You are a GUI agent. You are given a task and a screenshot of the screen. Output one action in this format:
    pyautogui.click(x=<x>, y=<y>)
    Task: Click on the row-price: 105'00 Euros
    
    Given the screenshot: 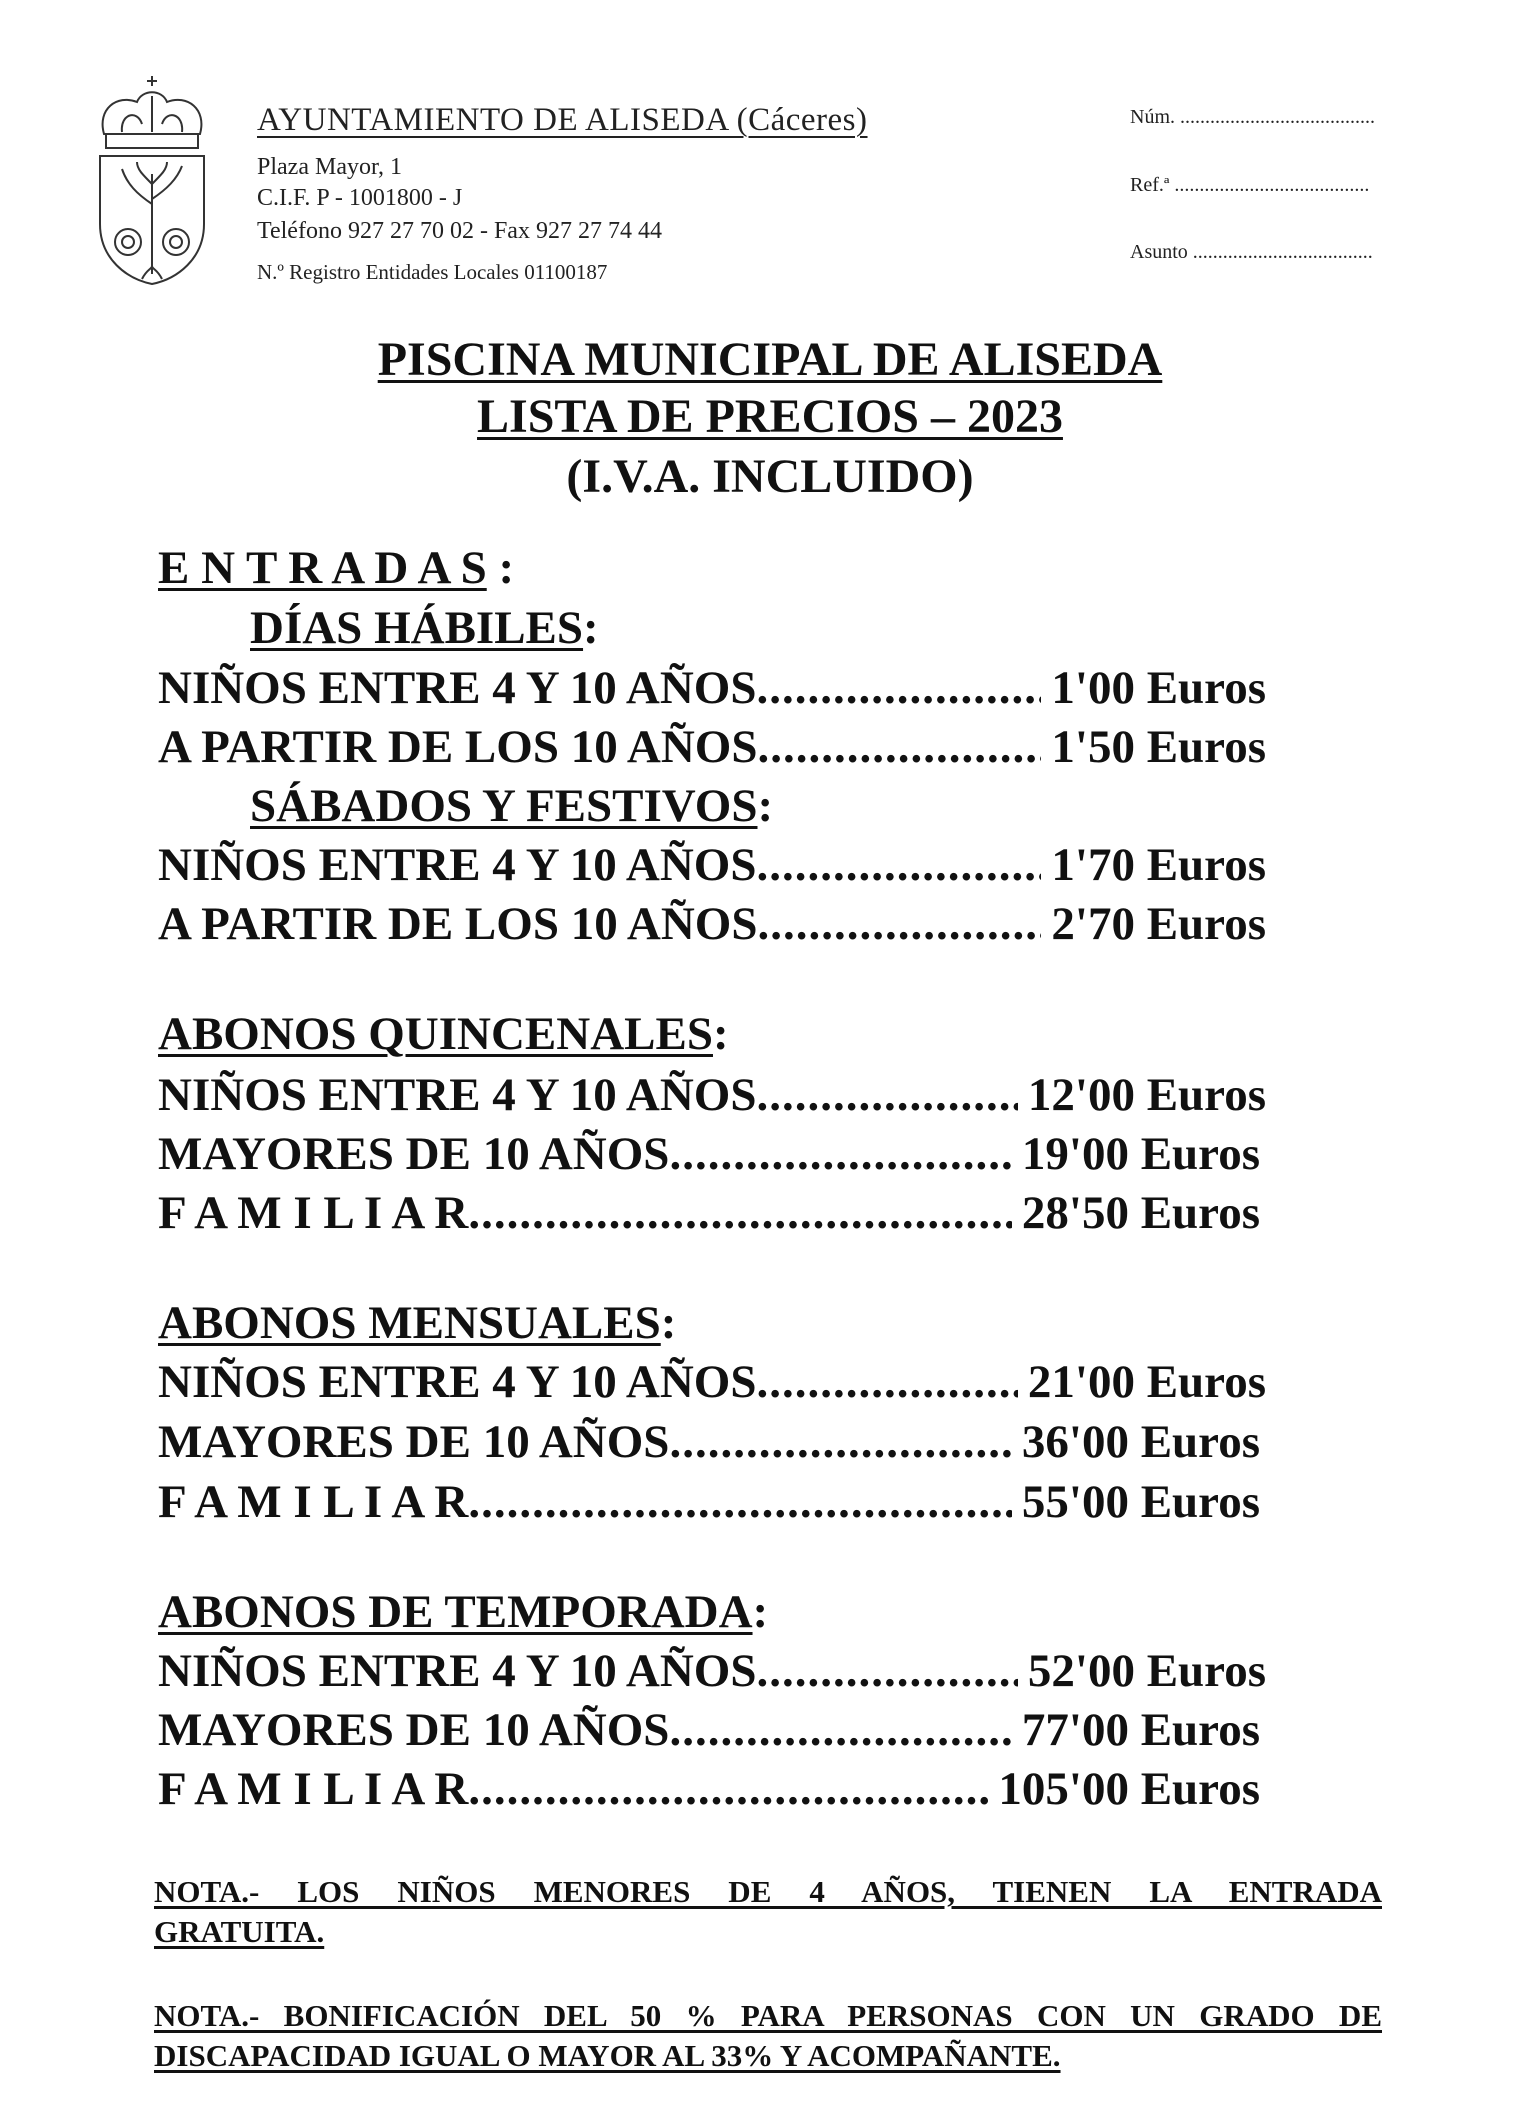 What is the action you would take?
    pyautogui.click(x=1129, y=1789)
    